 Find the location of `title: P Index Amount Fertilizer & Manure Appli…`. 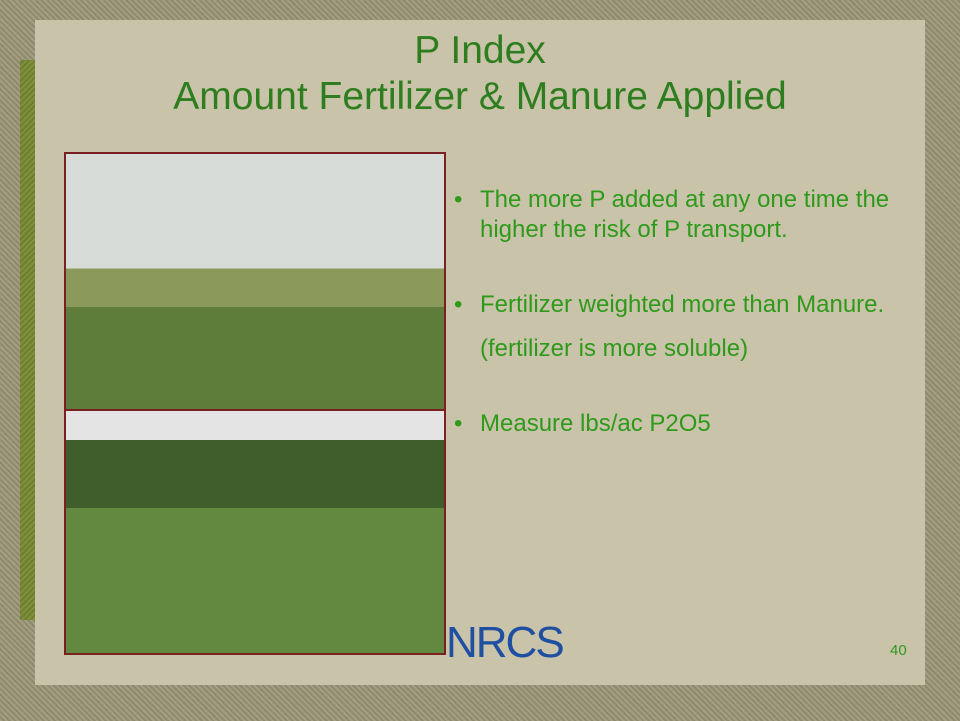

title: P Index Amount Fertilizer & Manure Appli… is located at coordinates (480, 74).